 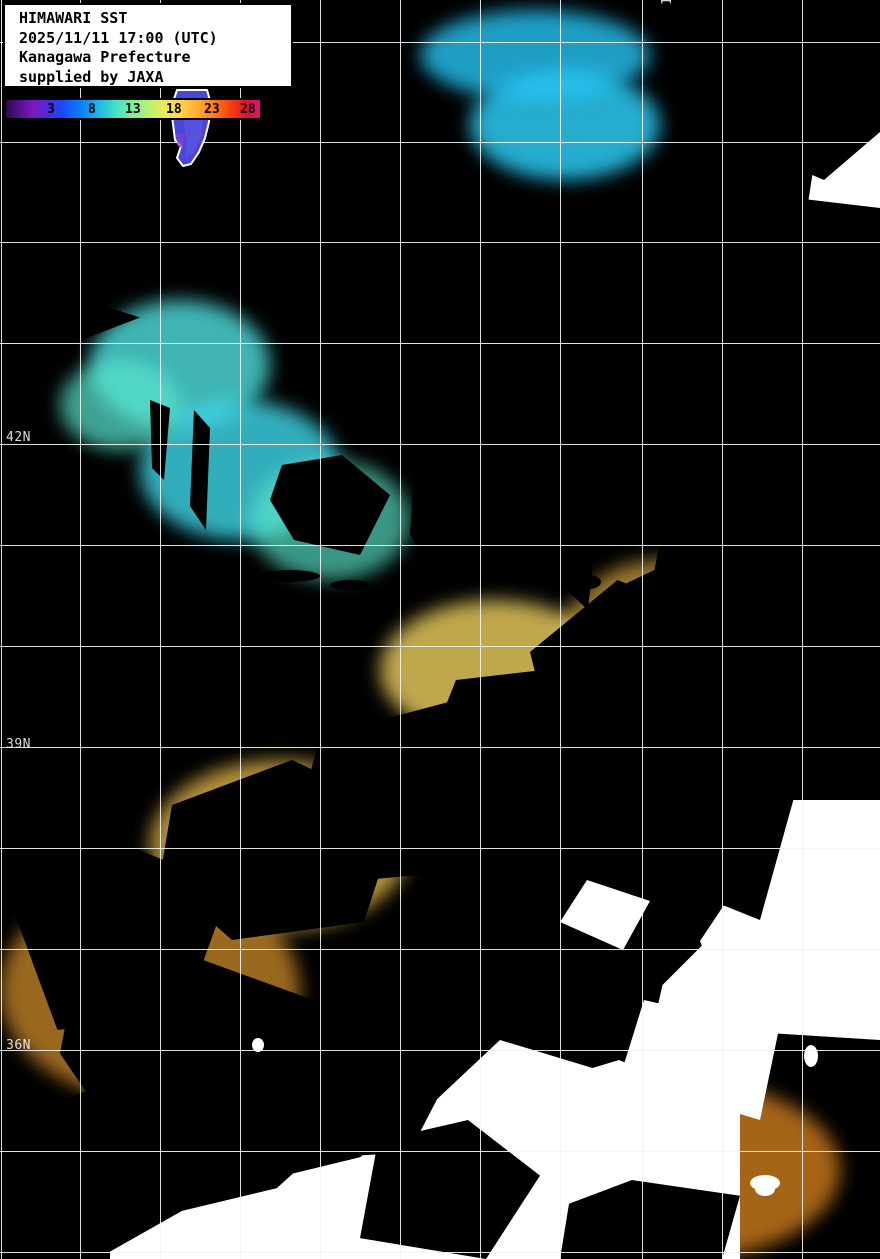 What do you see at coordinates (18, 437) in the screenshot?
I see `lat-label-42n: 42N` at bounding box center [18, 437].